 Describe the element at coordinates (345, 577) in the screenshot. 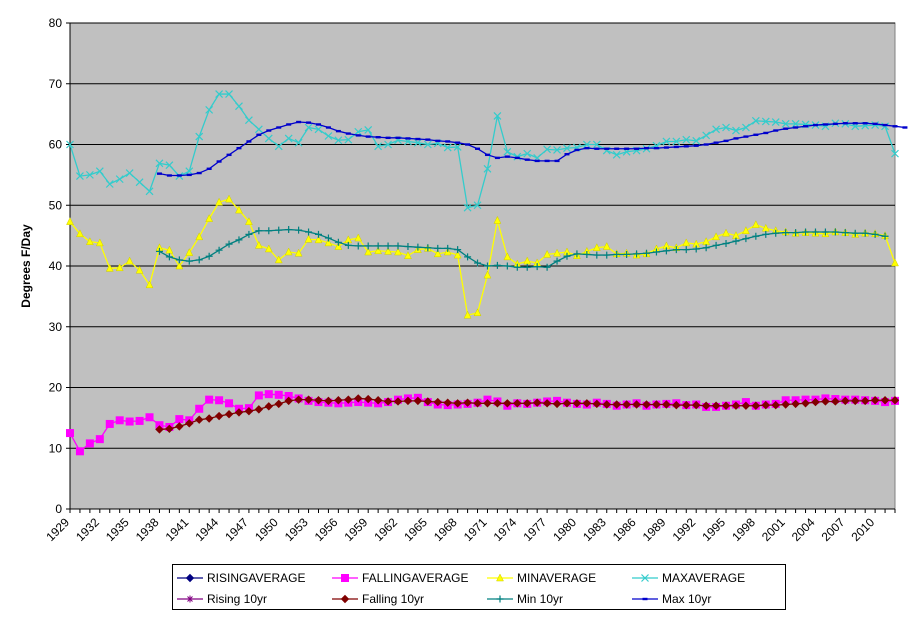

I see `legend-swatch-fallingaverage` at that location.